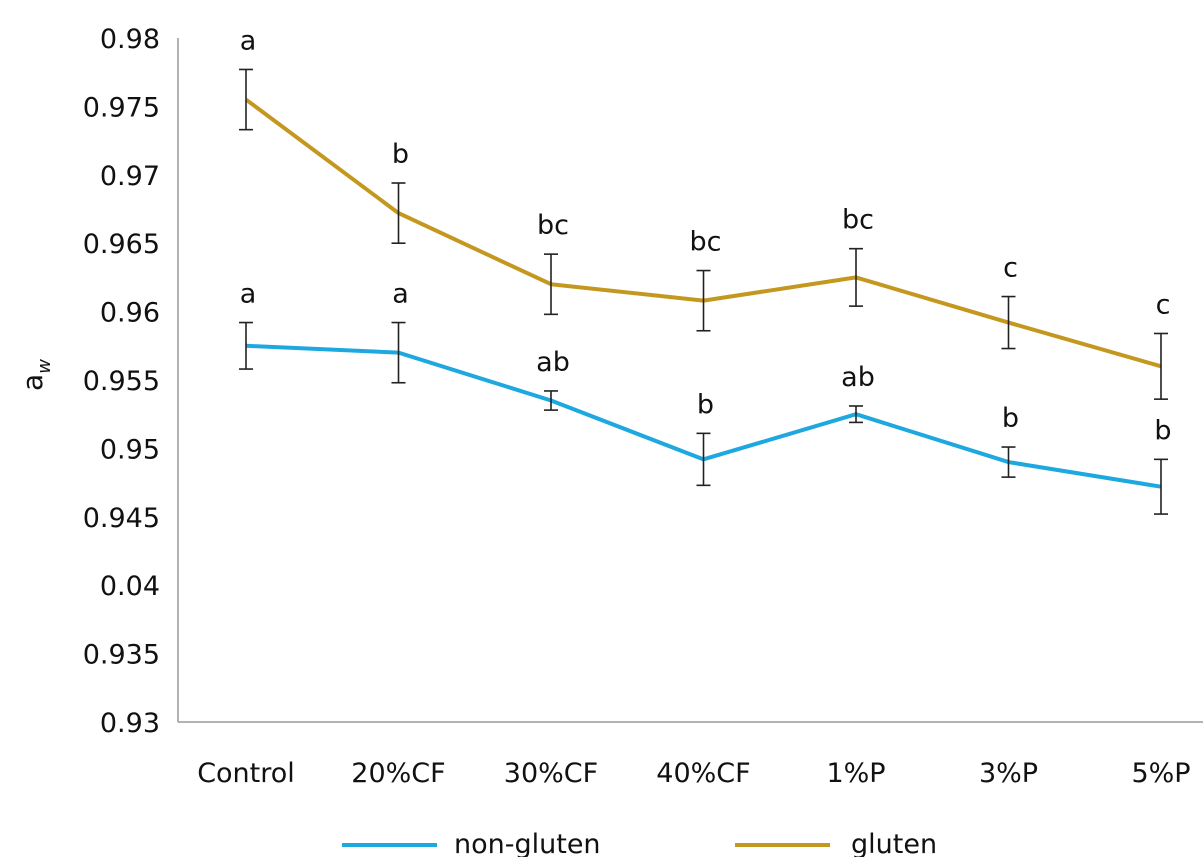 The image size is (1203, 857). What do you see at coordinates (551, 773) in the screenshot?
I see `x-tick-label: 30%CF` at bounding box center [551, 773].